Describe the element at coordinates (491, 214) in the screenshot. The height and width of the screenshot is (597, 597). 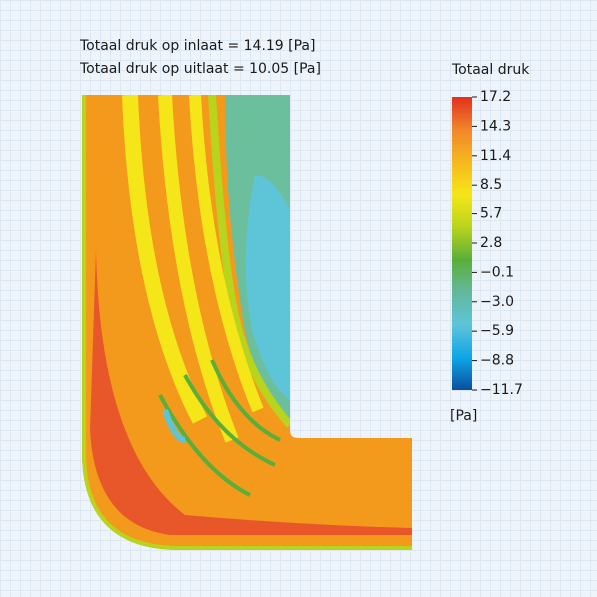
I see `colorbar-tick-label: 5.7` at that location.